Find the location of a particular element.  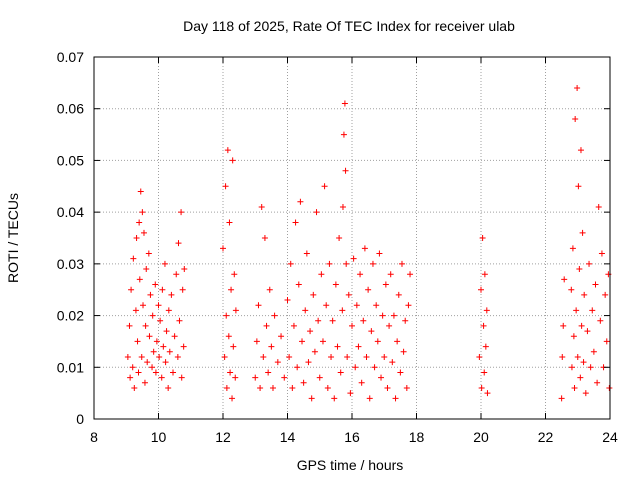

x-tick-label: 16 is located at coordinates (352, 437).